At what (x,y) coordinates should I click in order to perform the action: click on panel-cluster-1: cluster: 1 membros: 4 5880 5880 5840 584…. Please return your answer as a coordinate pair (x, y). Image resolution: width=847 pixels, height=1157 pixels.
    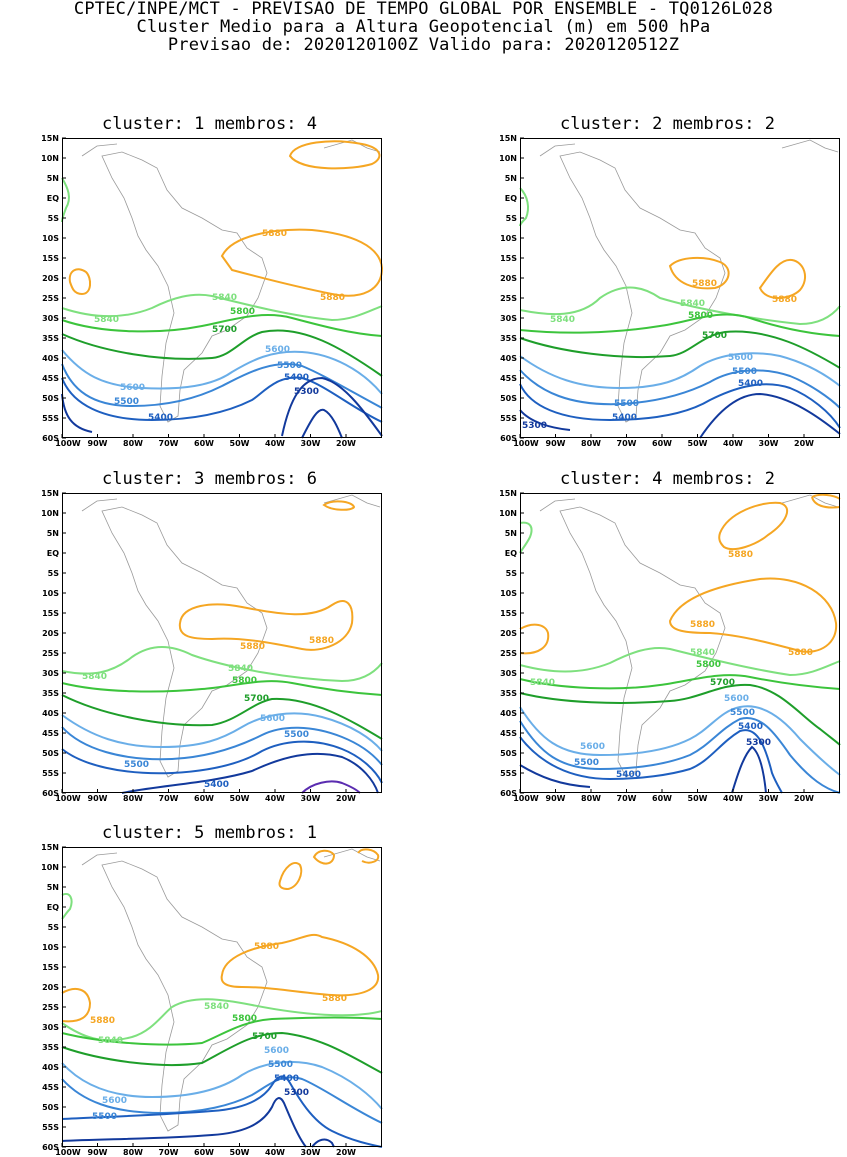
    Looking at the image, I should click on (220, 281).